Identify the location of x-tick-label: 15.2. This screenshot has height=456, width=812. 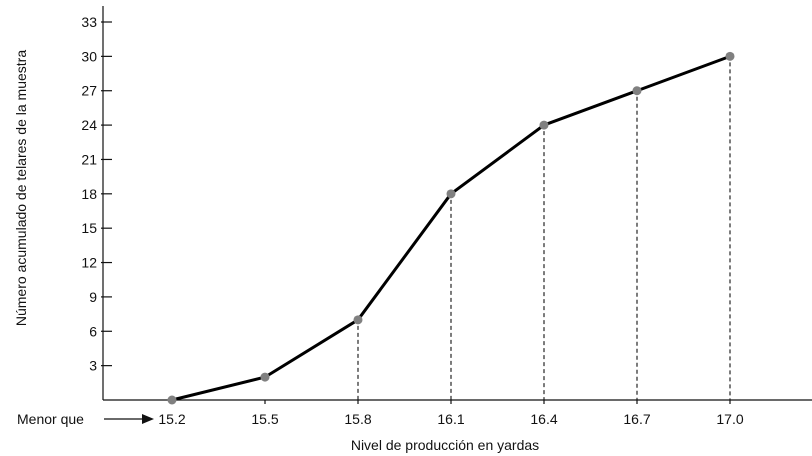
(171, 419).